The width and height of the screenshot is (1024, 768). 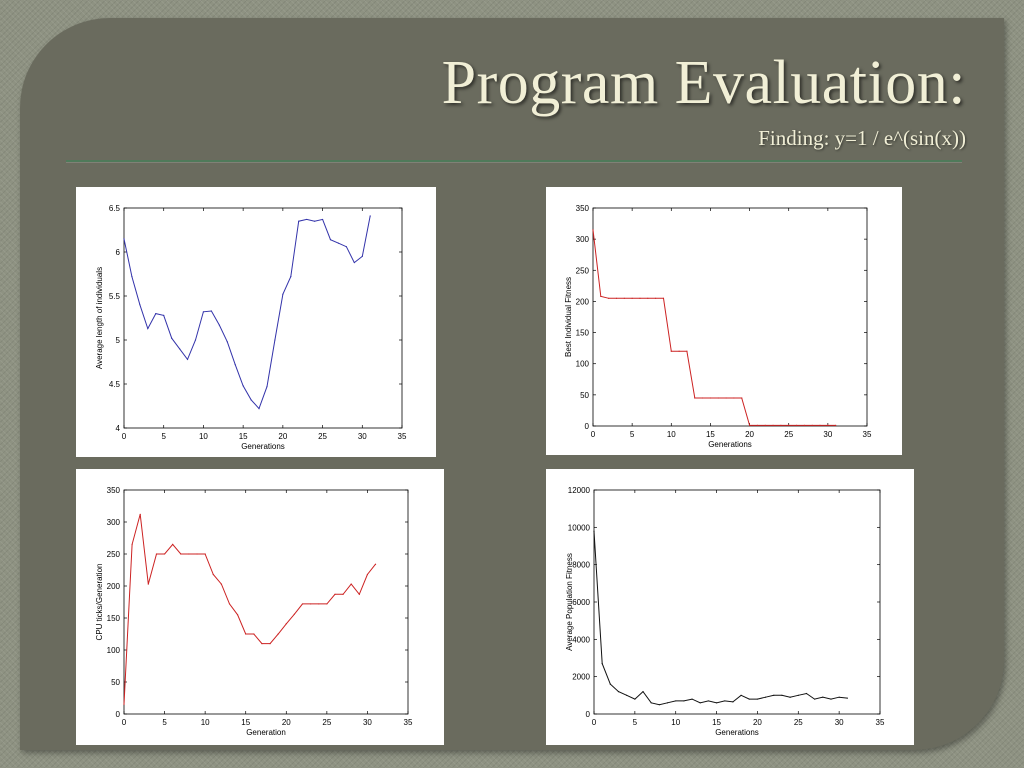 What do you see at coordinates (118, 714) in the screenshot?
I see `y-tick-label: 0` at bounding box center [118, 714].